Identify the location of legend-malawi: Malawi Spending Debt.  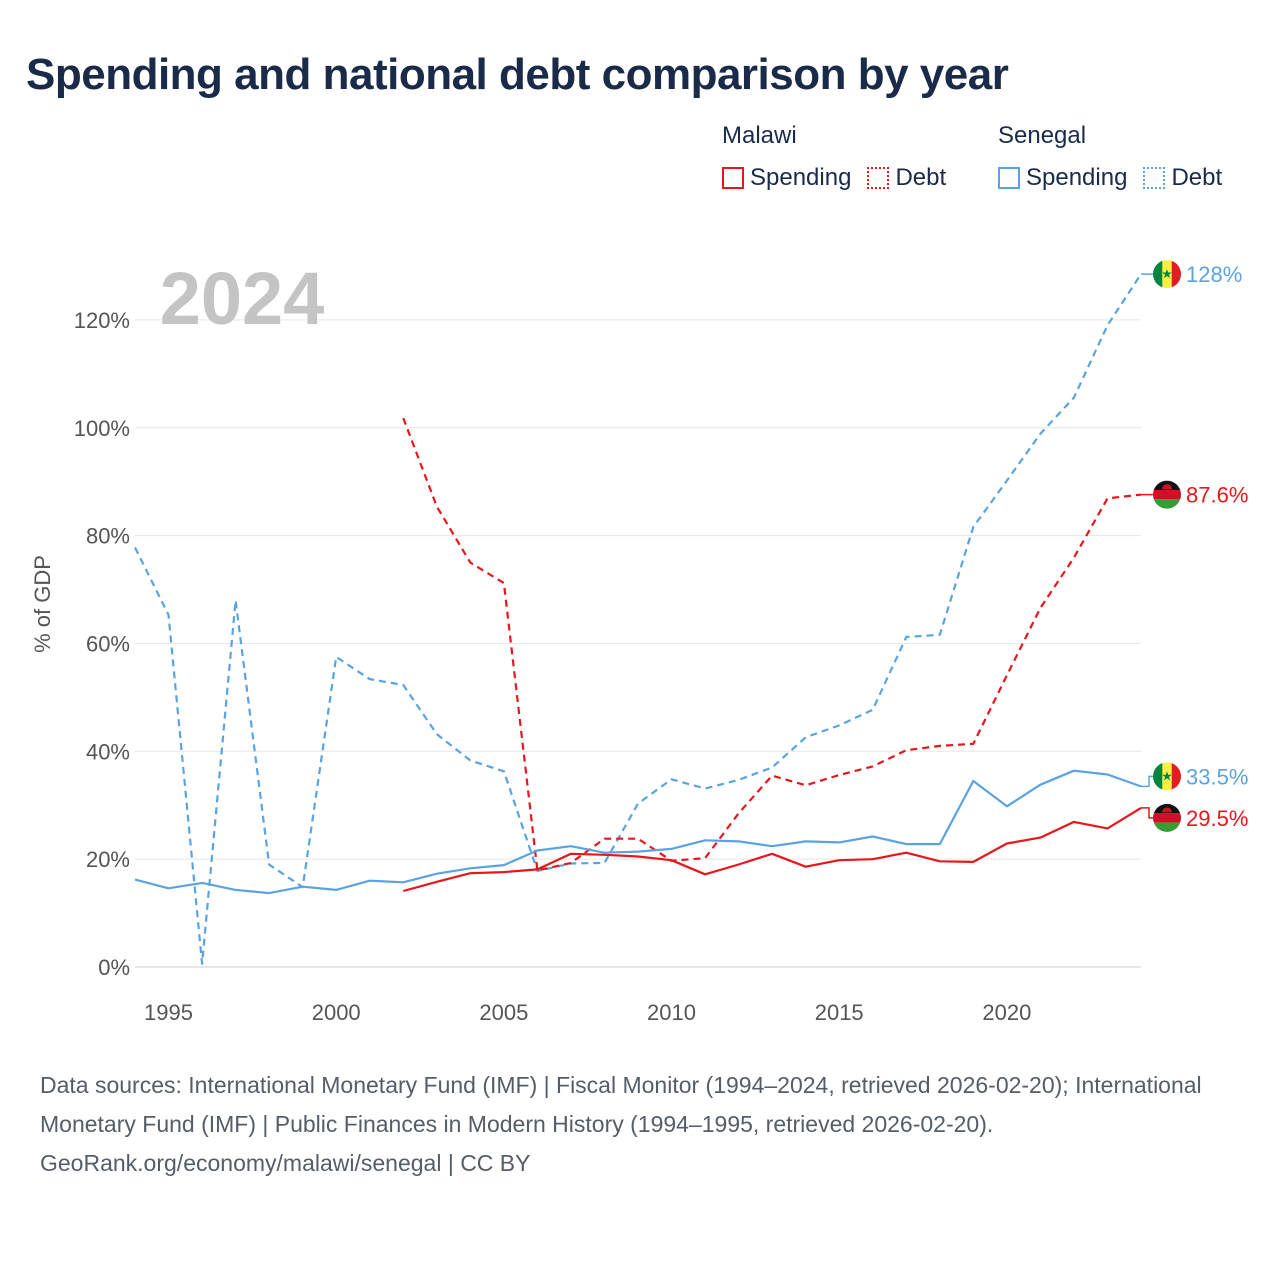
(834, 157).